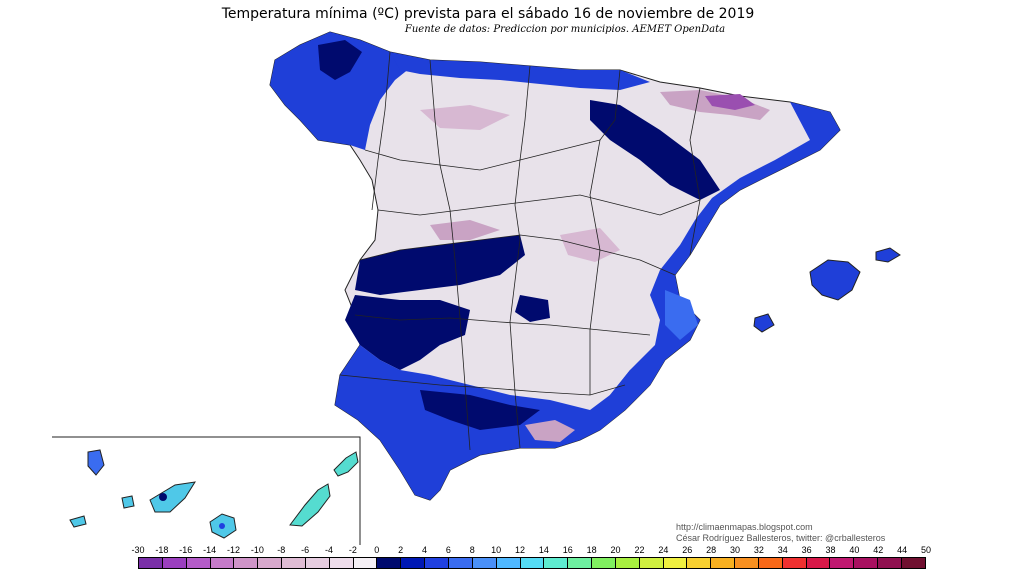 This screenshot has width=1024, height=576. I want to click on la-gomera, so click(128, 502).